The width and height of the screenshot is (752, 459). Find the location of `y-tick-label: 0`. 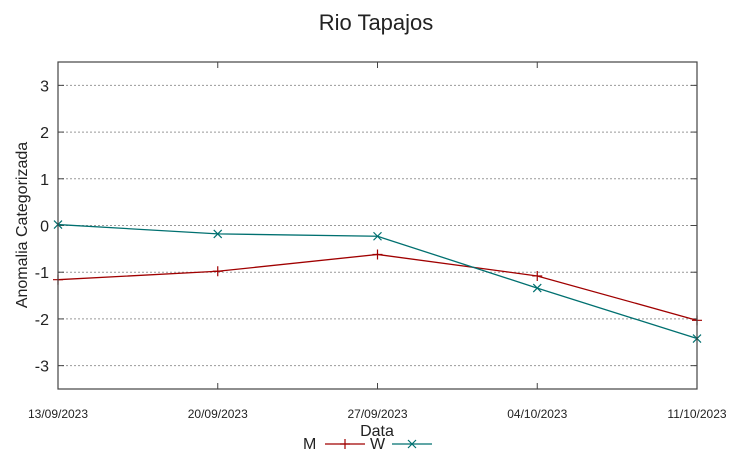

y-tick-label: 0 is located at coordinates (44, 227).